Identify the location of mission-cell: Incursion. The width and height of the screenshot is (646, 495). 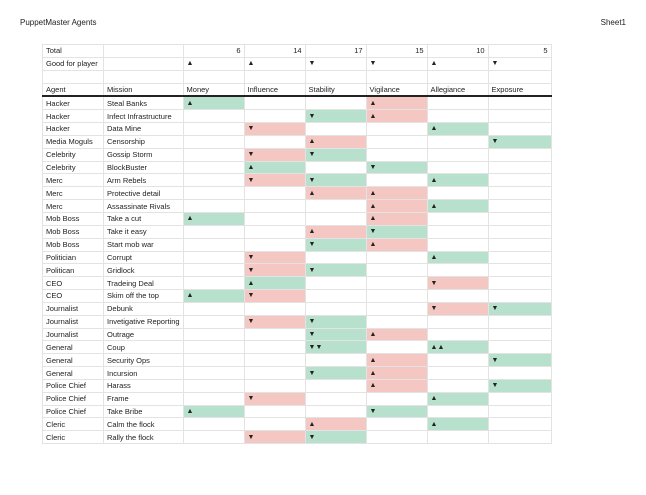
(143, 373).